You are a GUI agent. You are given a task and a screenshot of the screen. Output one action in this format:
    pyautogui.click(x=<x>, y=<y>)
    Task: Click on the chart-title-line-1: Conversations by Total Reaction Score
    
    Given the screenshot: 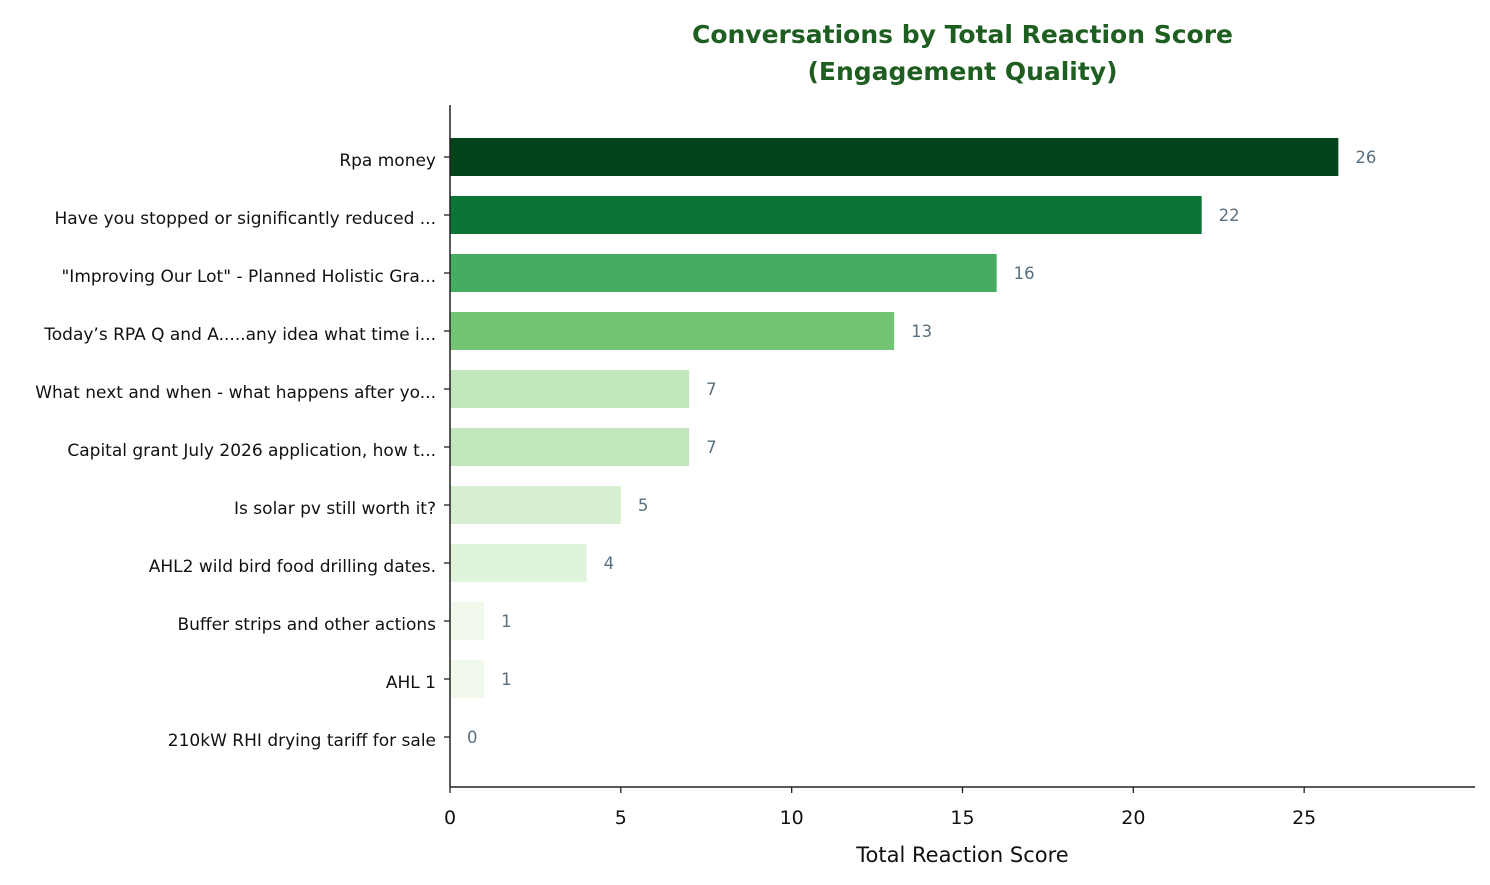 What is the action you would take?
    pyautogui.click(x=962, y=34)
    